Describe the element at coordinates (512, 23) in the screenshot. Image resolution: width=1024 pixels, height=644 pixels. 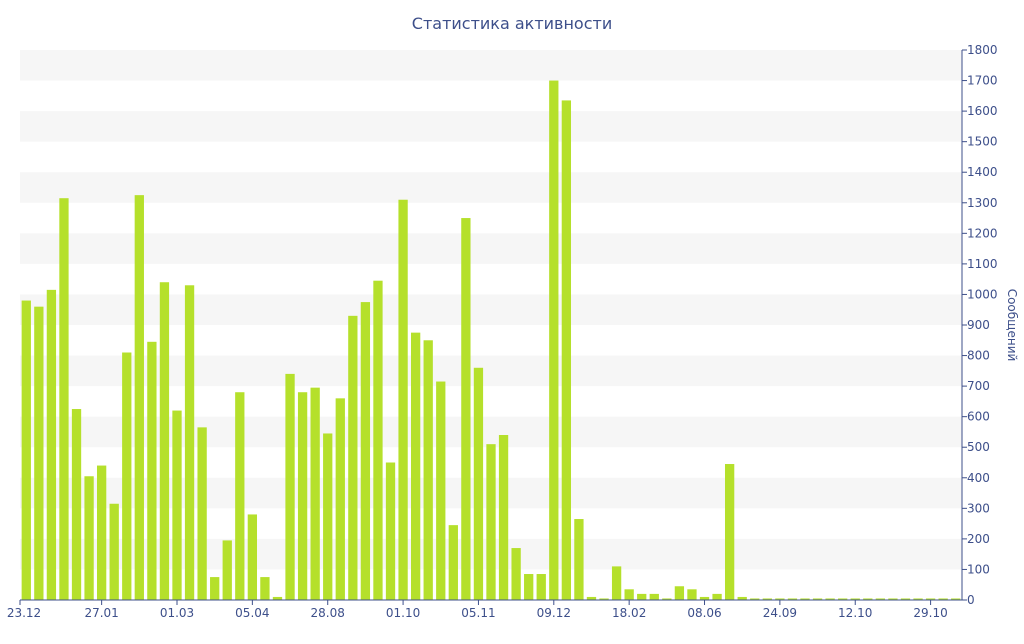
I see `chart-title: Статистика активности` at that location.